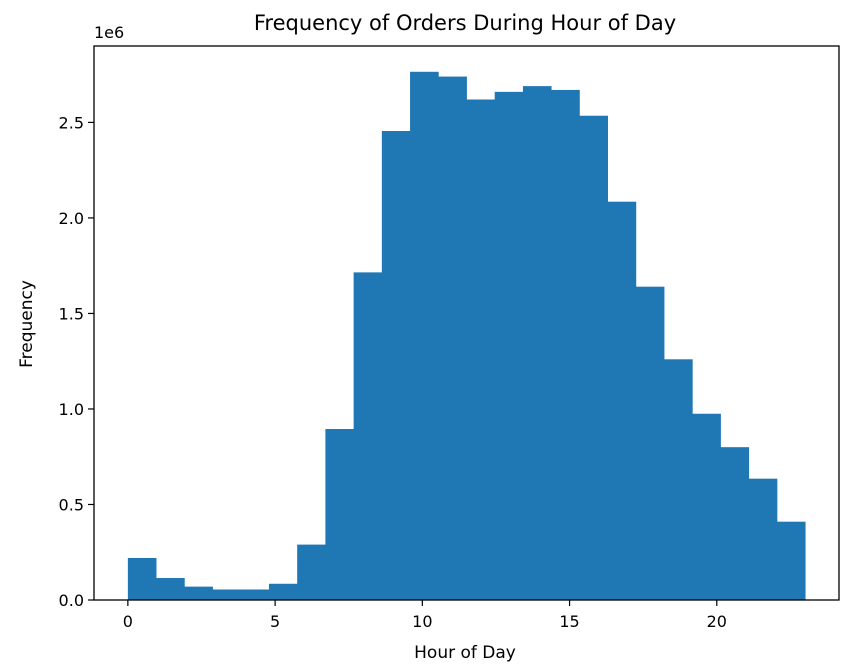  I want to click on x-tick-label: 10, so click(422, 621).